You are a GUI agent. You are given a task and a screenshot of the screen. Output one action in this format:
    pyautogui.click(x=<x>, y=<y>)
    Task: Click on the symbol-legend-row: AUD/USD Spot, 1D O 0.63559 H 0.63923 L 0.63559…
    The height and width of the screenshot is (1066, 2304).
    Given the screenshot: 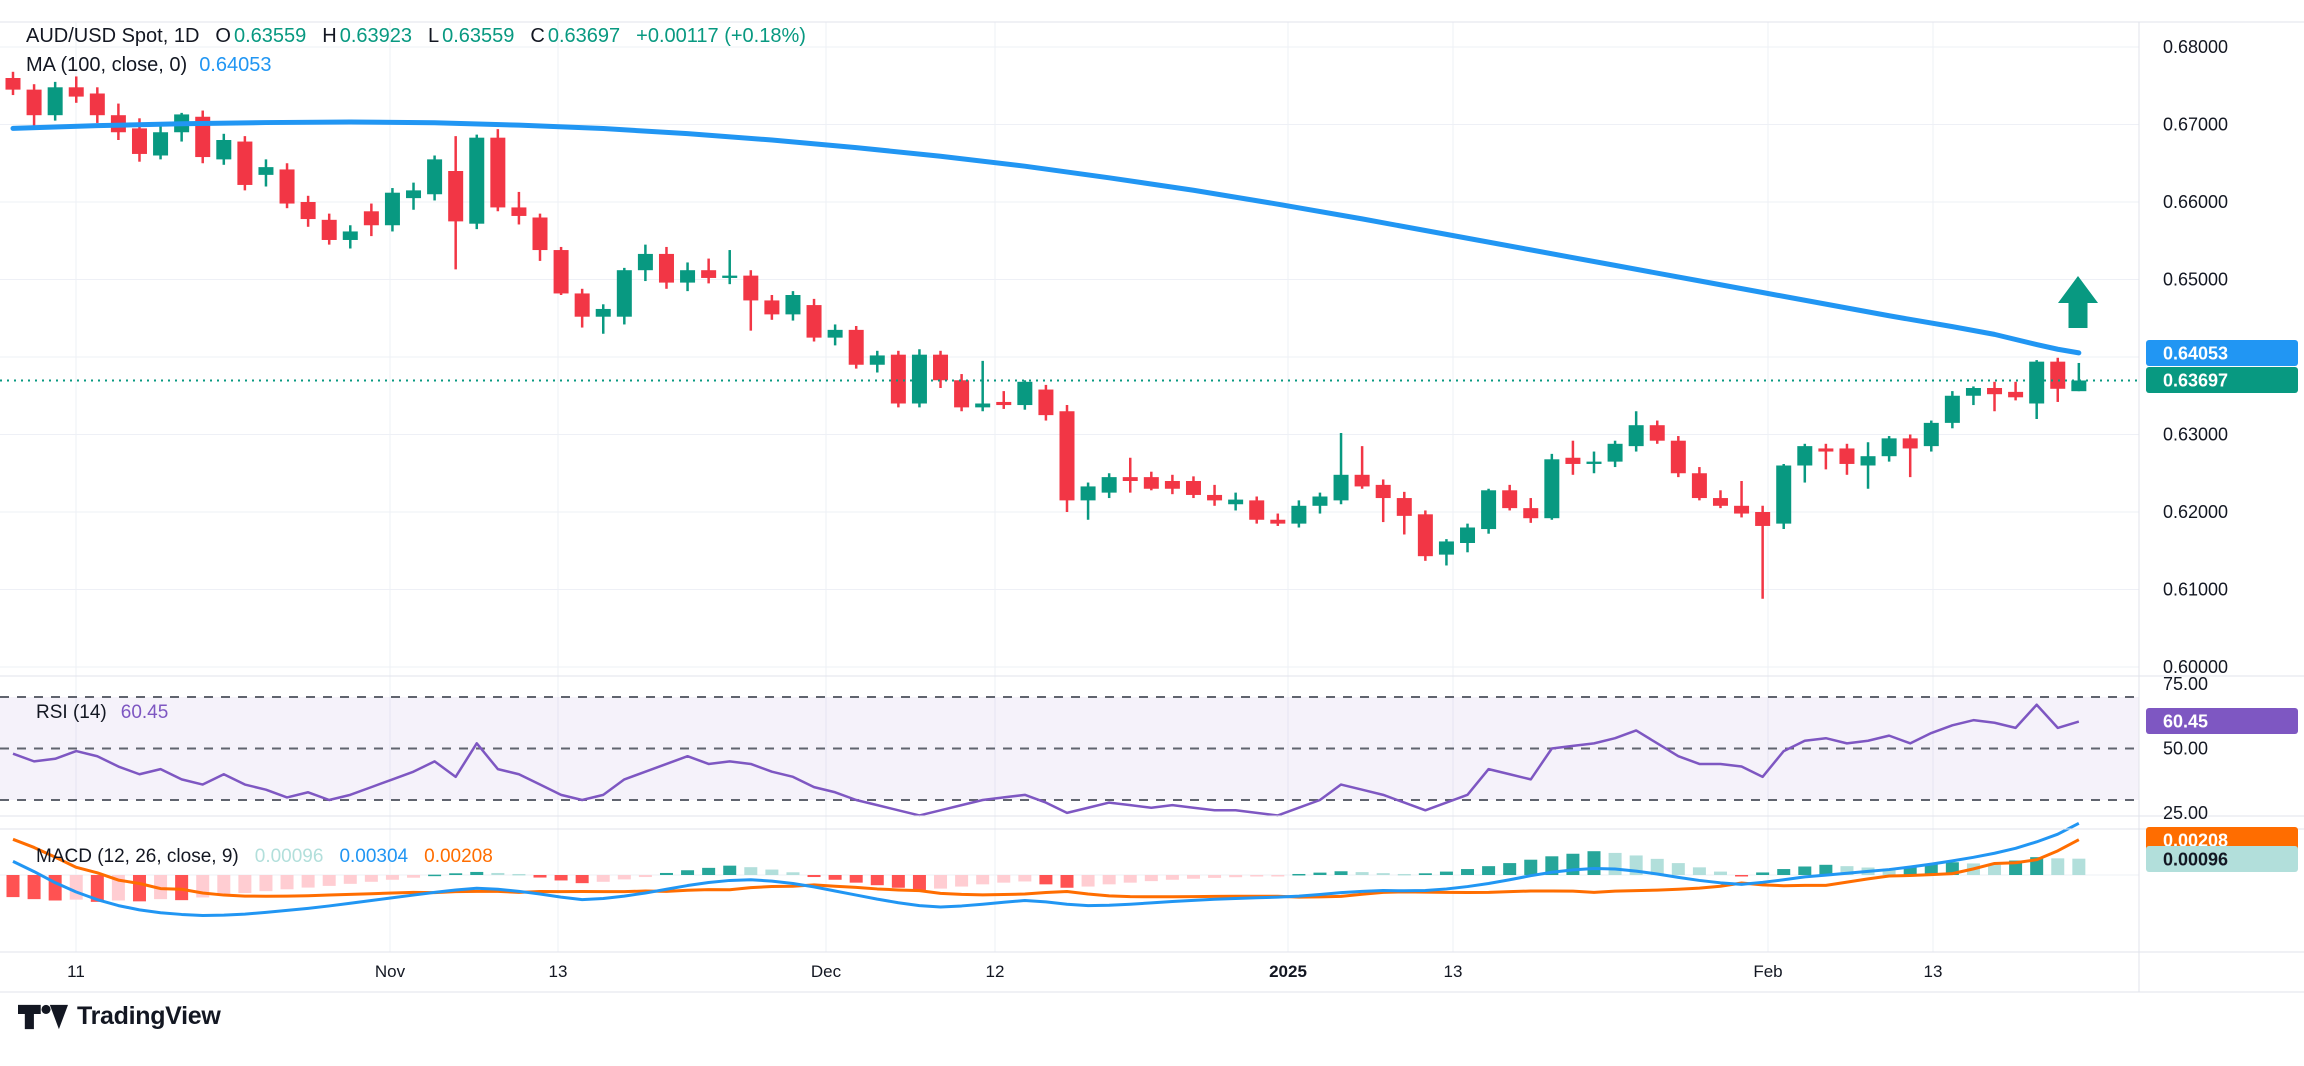 What is the action you would take?
    pyautogui.click(x=416, y=36)
    